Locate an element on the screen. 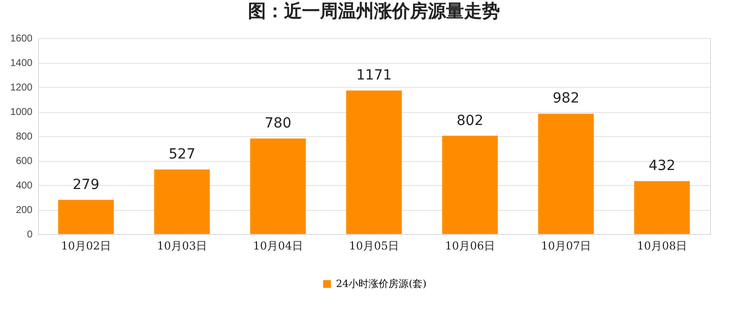 This screenshot has height=312, width=740. legend-label: 24小时涨价房源(套) is located at coordinates (381, 284).